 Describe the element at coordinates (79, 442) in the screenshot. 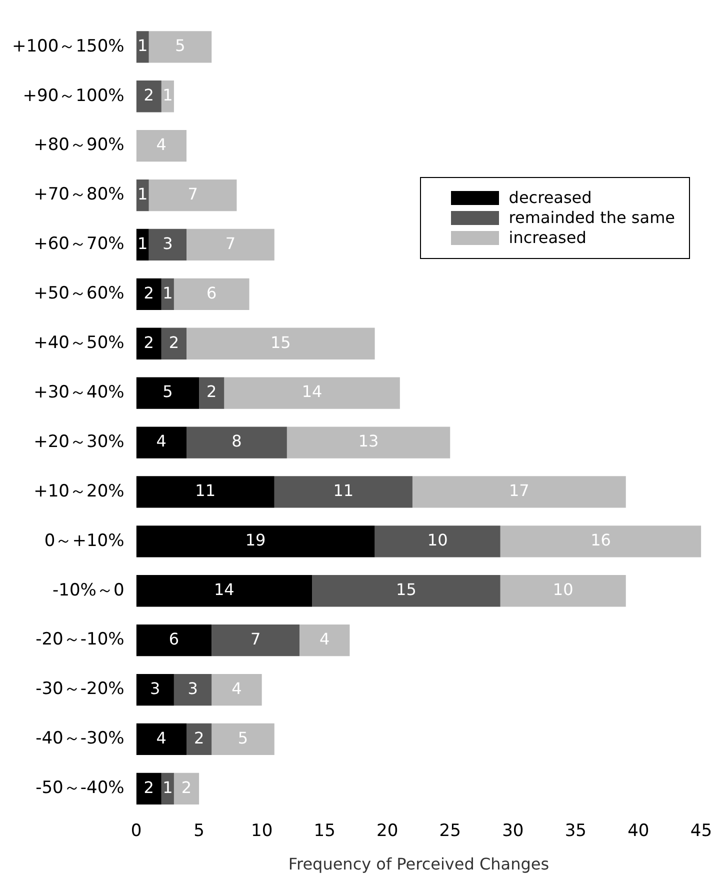

I see `y-tick-label: +20～30%` at that location.